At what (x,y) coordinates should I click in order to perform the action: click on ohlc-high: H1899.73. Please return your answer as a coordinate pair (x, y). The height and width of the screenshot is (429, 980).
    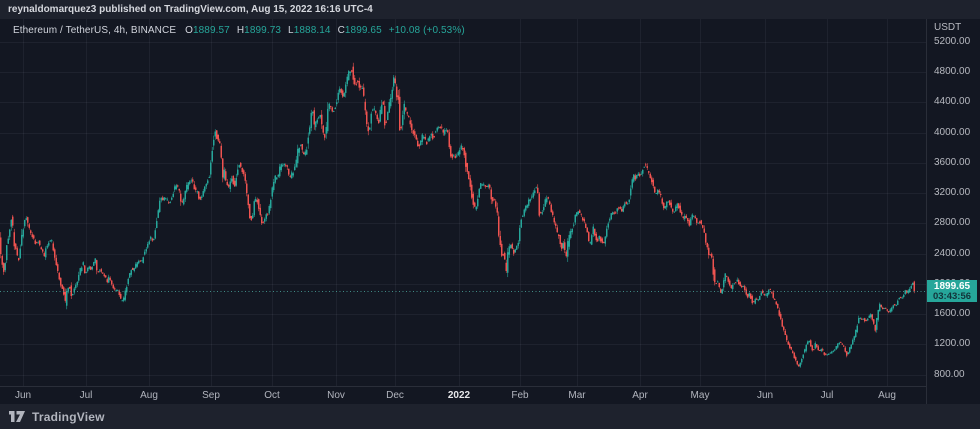
    Looking at the image, I should click on (259, 30).